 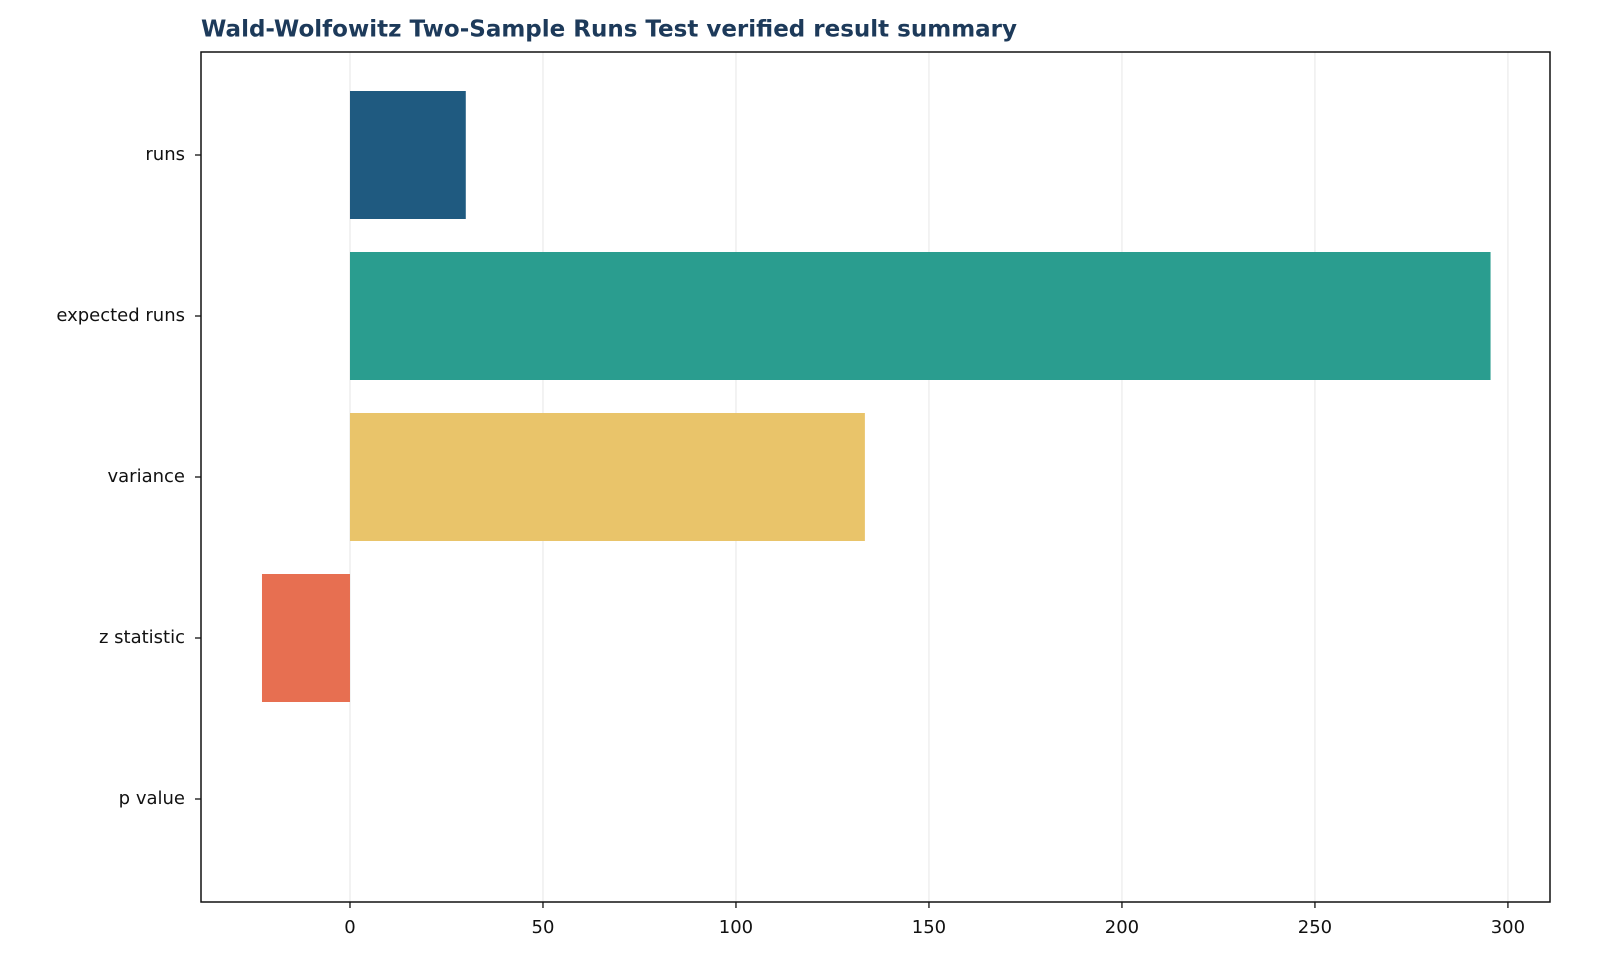 What do you see at coordinates (543, 927) in the screenshot?
I see `x-tick-label: 50` at bounding box center [543, 927].